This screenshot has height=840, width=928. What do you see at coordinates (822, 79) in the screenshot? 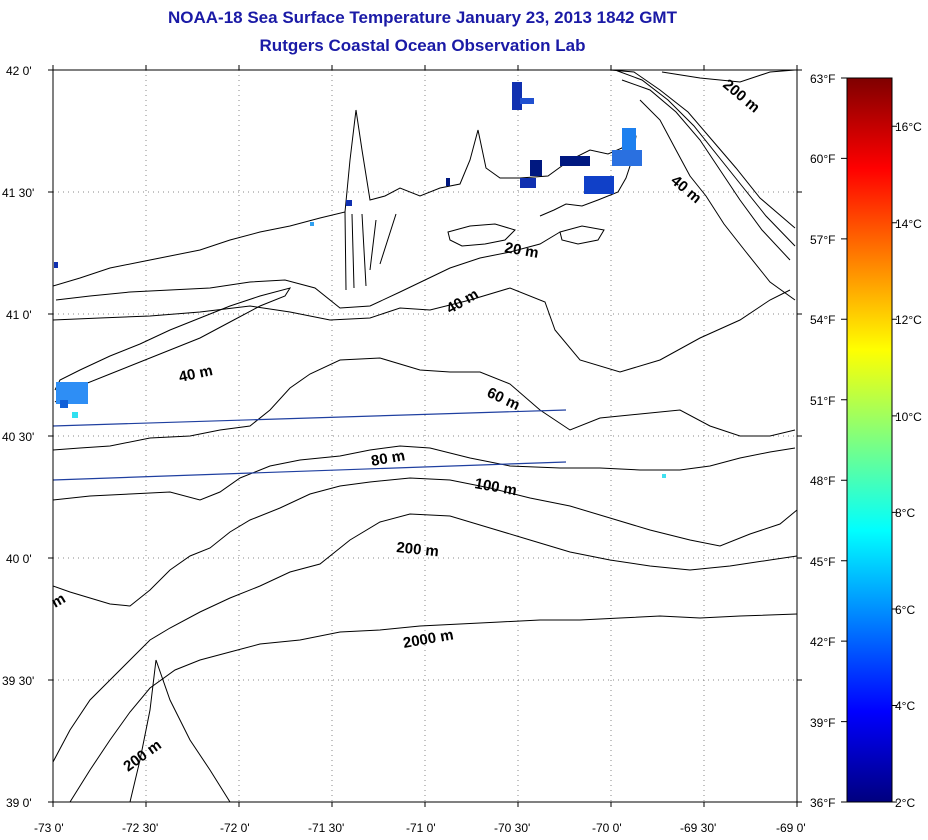
I see `cb-label-f: 63°F` at bounding box center [822, 79].